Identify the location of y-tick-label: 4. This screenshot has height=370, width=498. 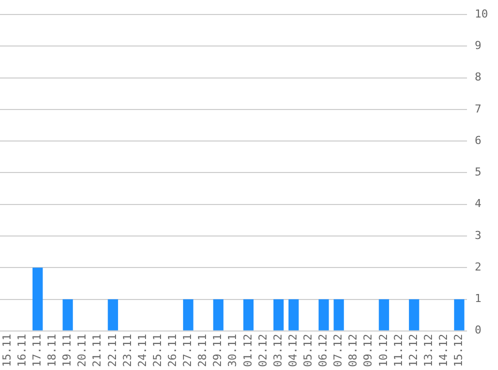
(478, 203).